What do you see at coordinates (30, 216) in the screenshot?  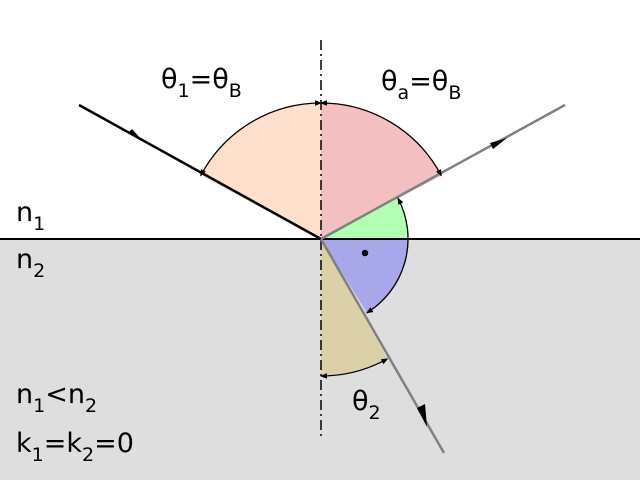 I see `n1-label: n1` at bounding box center [30, 216].